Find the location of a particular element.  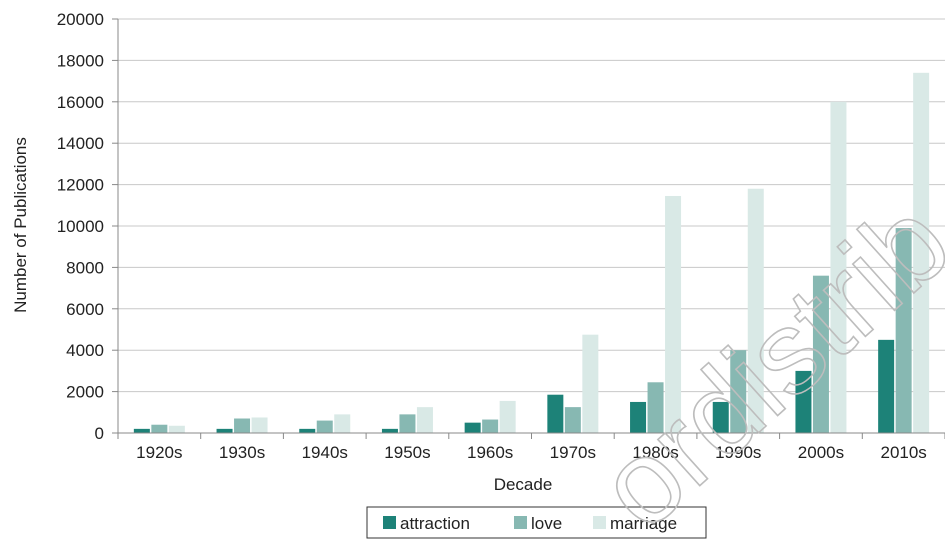

bar-marriage-1960s is located at coordinates (507, 416).